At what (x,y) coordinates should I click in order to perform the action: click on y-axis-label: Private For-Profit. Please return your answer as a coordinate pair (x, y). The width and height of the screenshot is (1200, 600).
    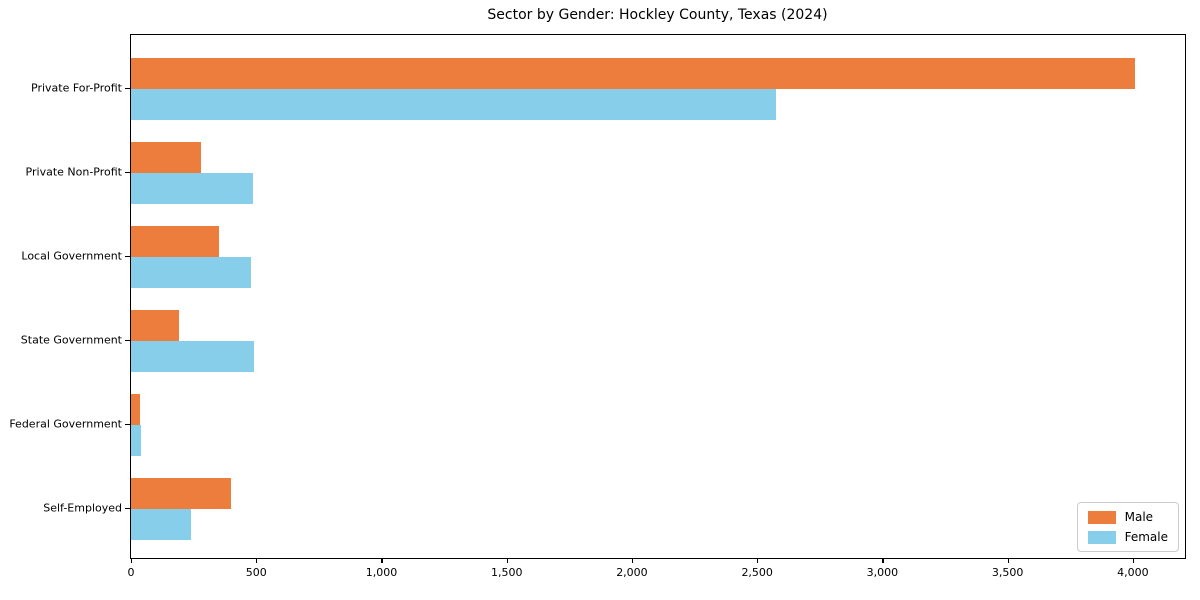
    Looking at the image, I should click on (76, 88).